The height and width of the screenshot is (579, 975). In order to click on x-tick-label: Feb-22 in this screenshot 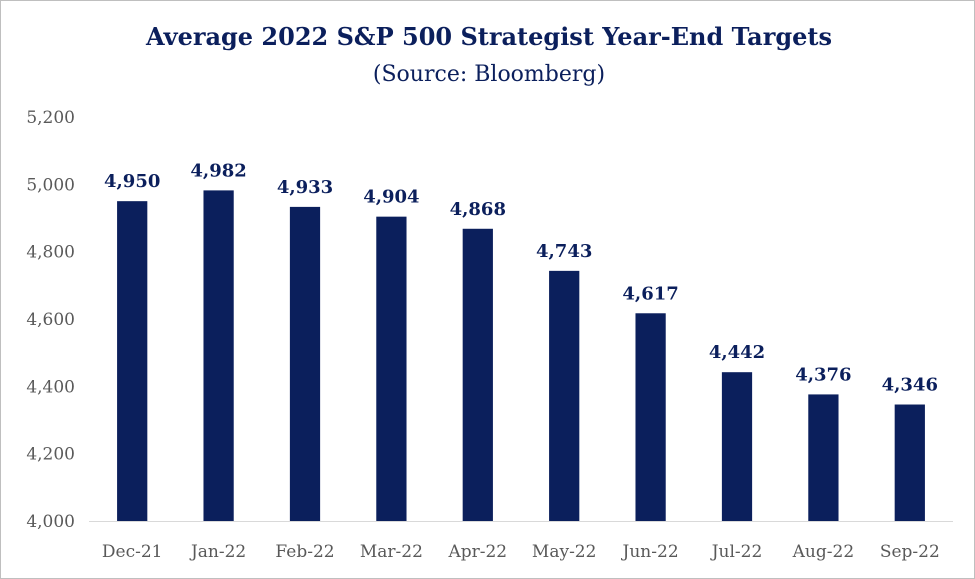, I will do `click(304, 552)`.